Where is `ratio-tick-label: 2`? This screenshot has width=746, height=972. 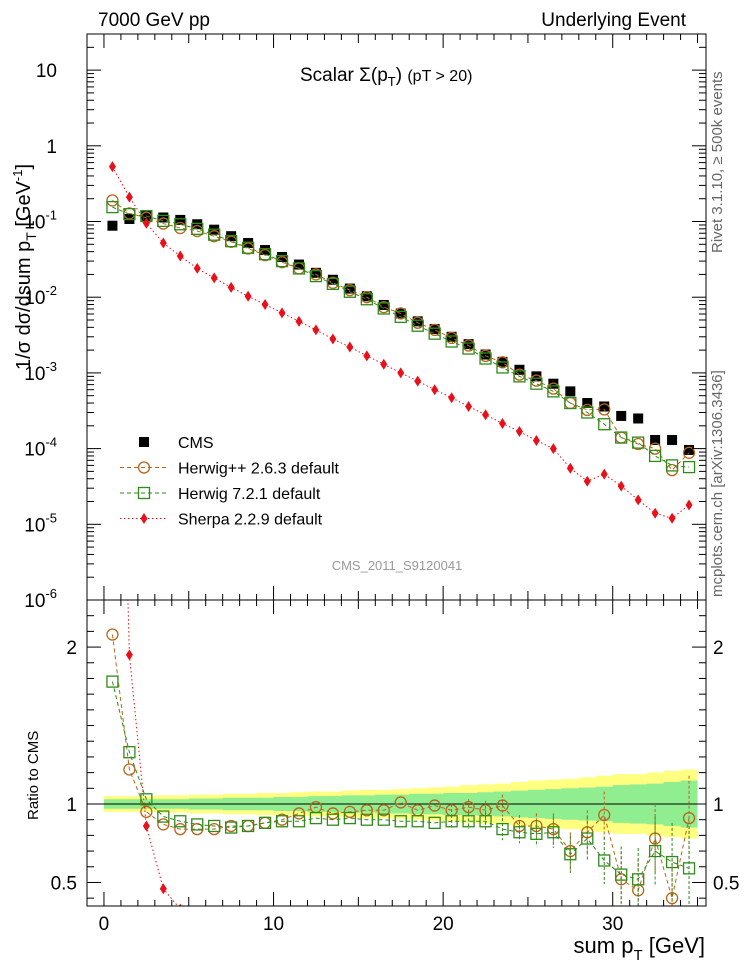 ratio-tick-label: 2 is located at coordinates (71, 648).